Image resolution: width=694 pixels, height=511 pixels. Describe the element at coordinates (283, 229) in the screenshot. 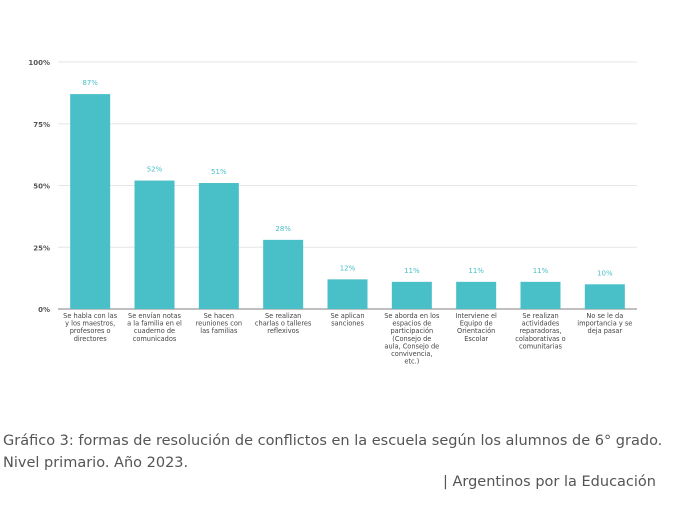

I see `data-label: 28%` at that location.